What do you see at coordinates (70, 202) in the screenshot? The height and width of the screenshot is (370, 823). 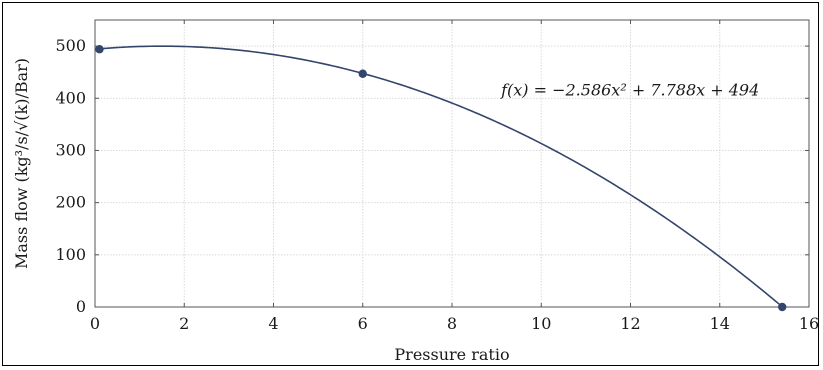 I see `y-tick-label: 200` at bounding box center [70, 202].